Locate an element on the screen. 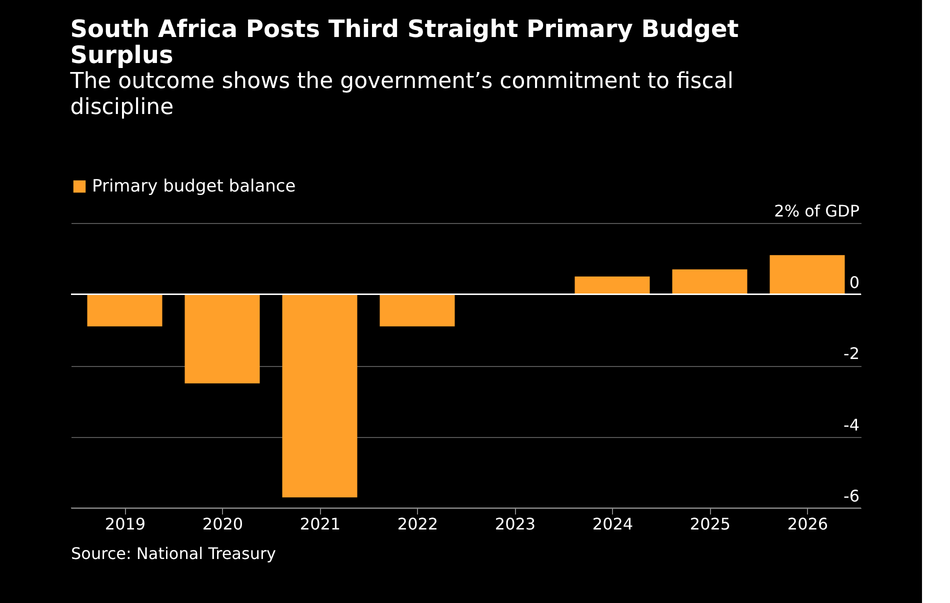 Image resolution: width=950 pixels, height=603 pixels. y-tick-label: -4 is located at coordinates (852, 424).